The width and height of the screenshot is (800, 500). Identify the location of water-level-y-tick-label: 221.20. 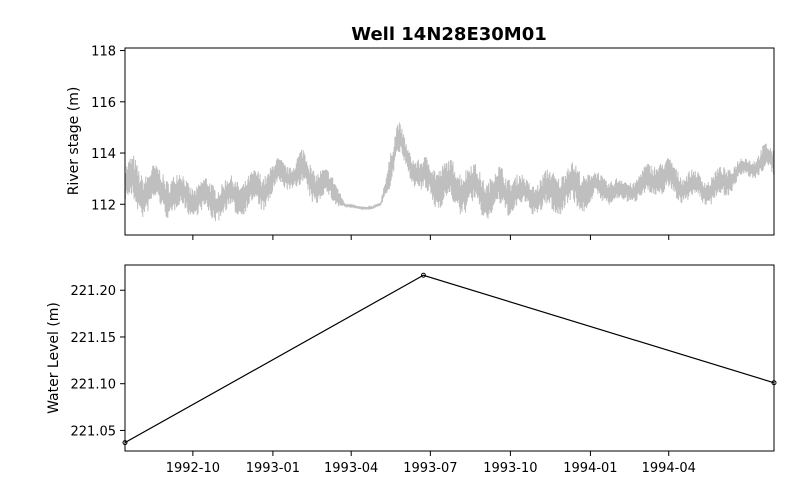
(94, 291).